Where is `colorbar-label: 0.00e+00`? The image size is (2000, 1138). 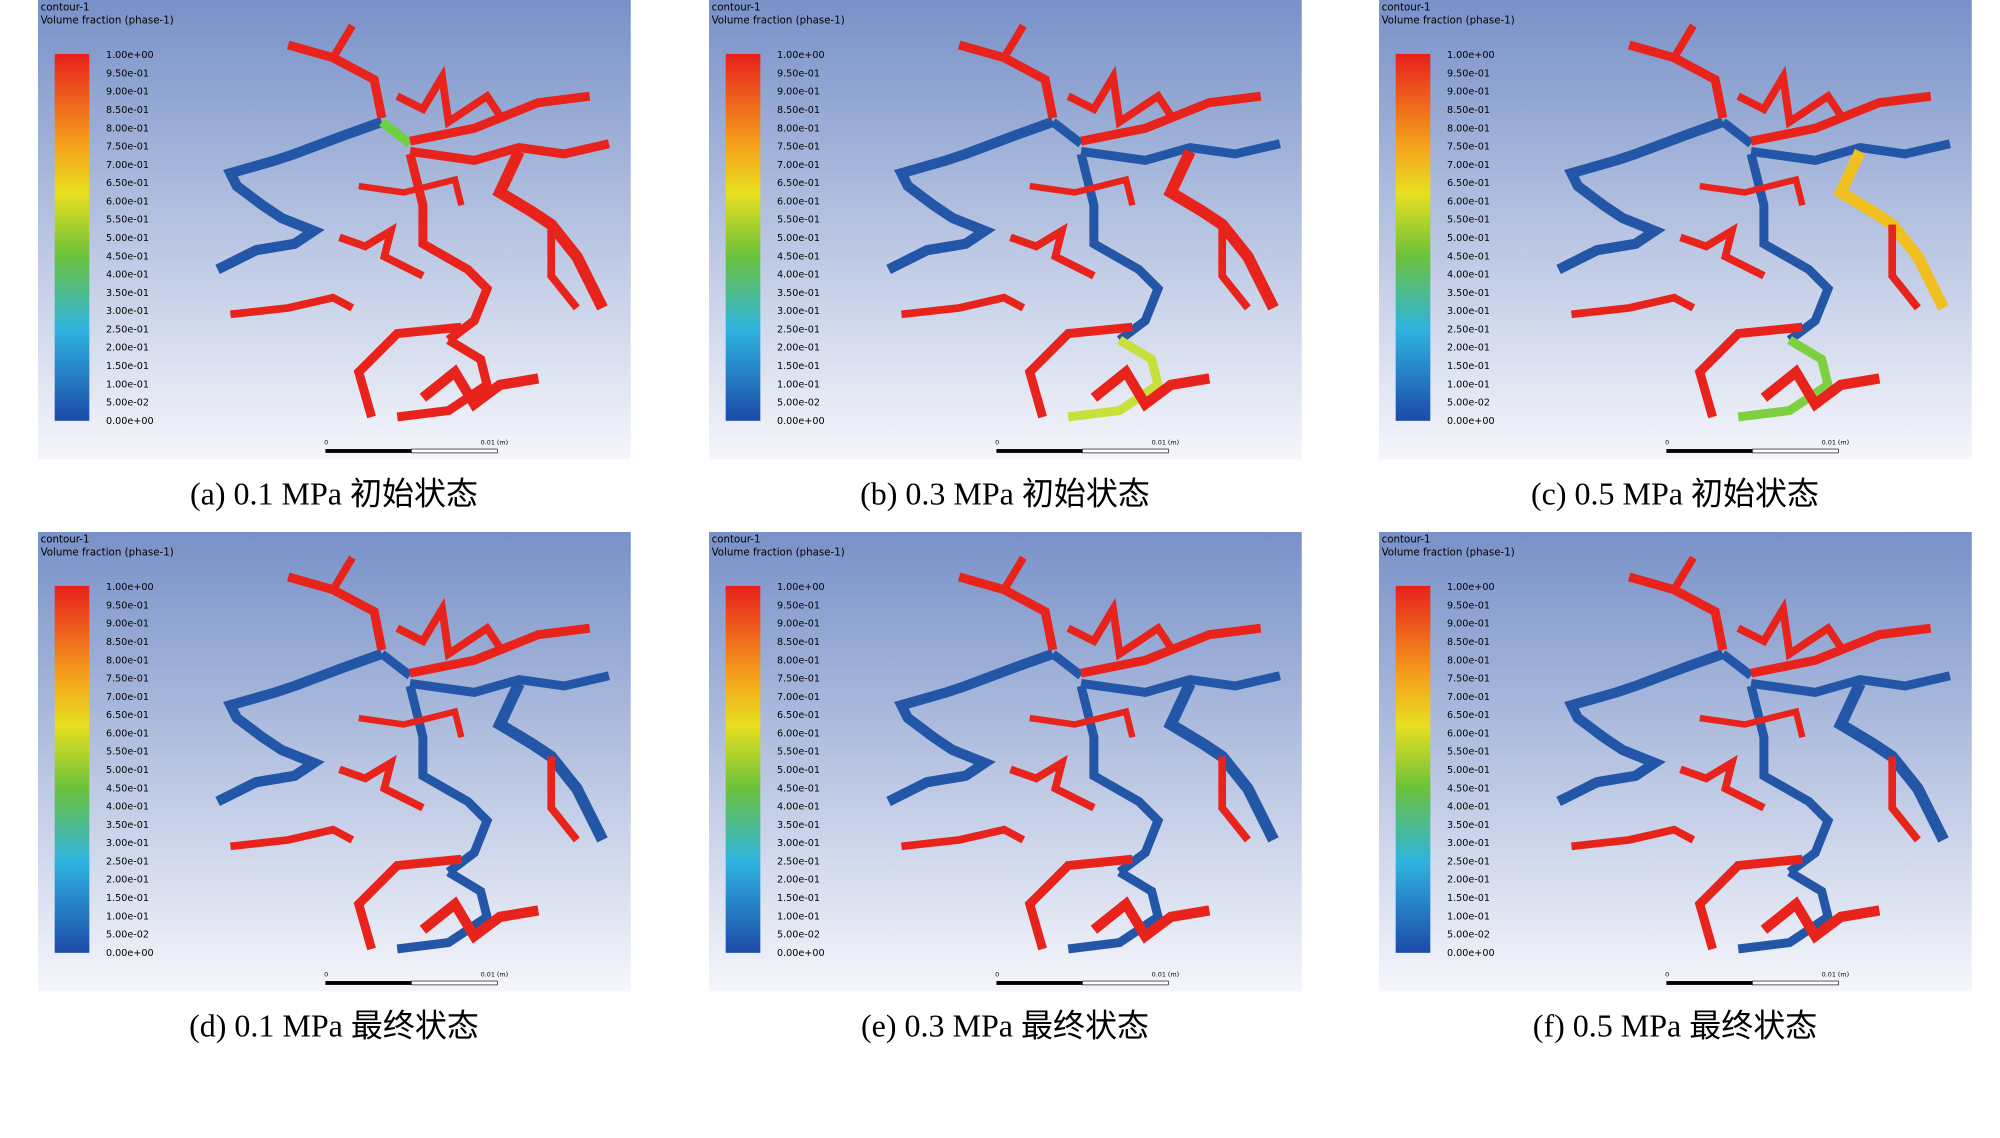
colorbar-label: 0.00e+00 is located at coordinates (130, 953).